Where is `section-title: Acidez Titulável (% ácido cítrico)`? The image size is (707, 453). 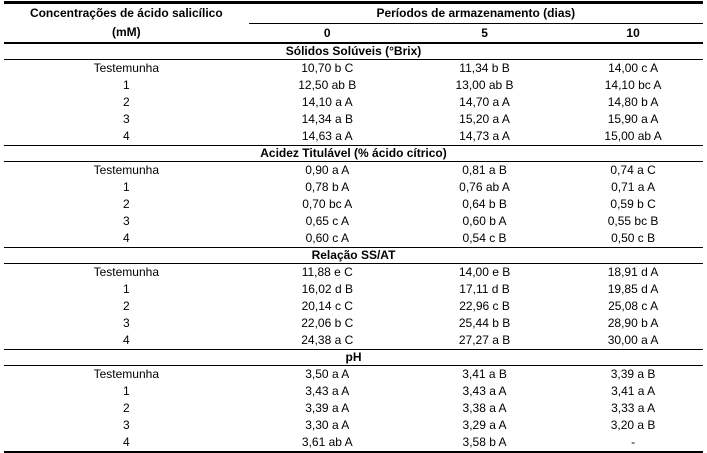
section-title: Acidez Titulável (% ácido cítrico) is located at coordinates (353, 153).